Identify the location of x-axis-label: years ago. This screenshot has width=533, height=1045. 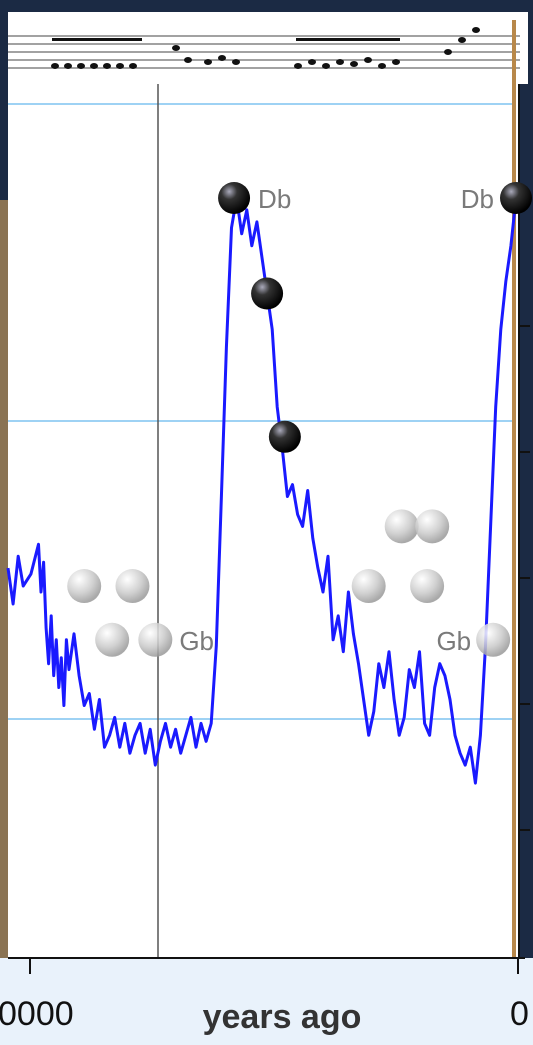
(282, 1017).